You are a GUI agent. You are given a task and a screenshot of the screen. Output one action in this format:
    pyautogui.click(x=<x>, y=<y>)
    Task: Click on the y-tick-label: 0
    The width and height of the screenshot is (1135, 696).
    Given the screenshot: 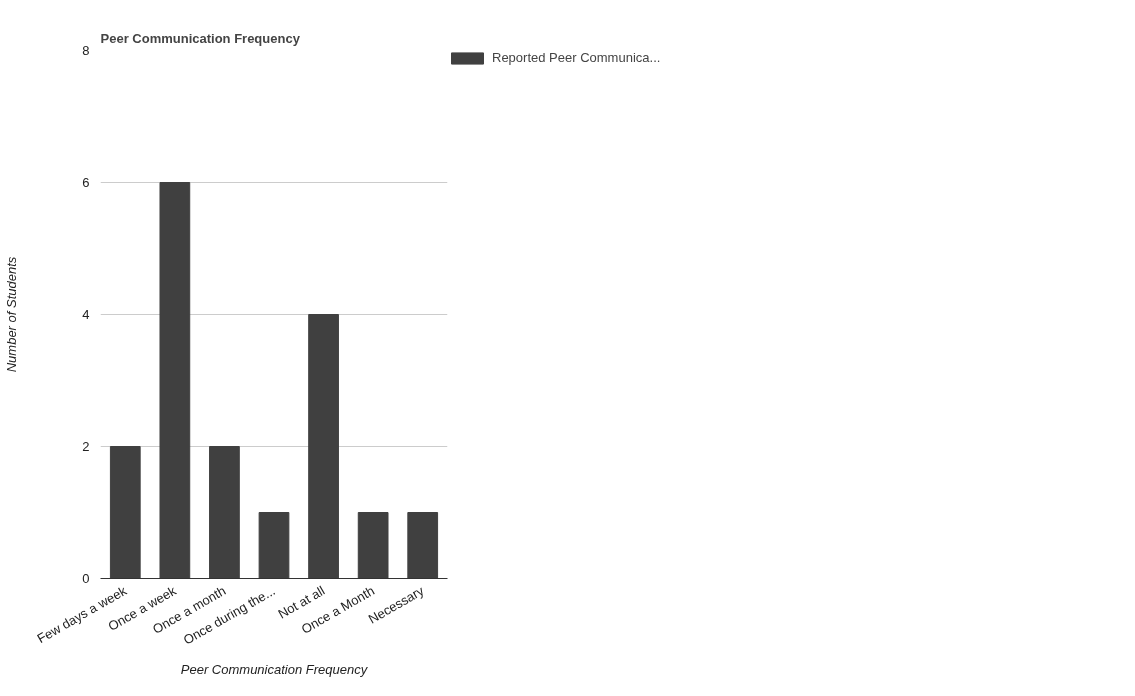 What is the action you would take?
    pyautogui.click(x=86, y=578)
    